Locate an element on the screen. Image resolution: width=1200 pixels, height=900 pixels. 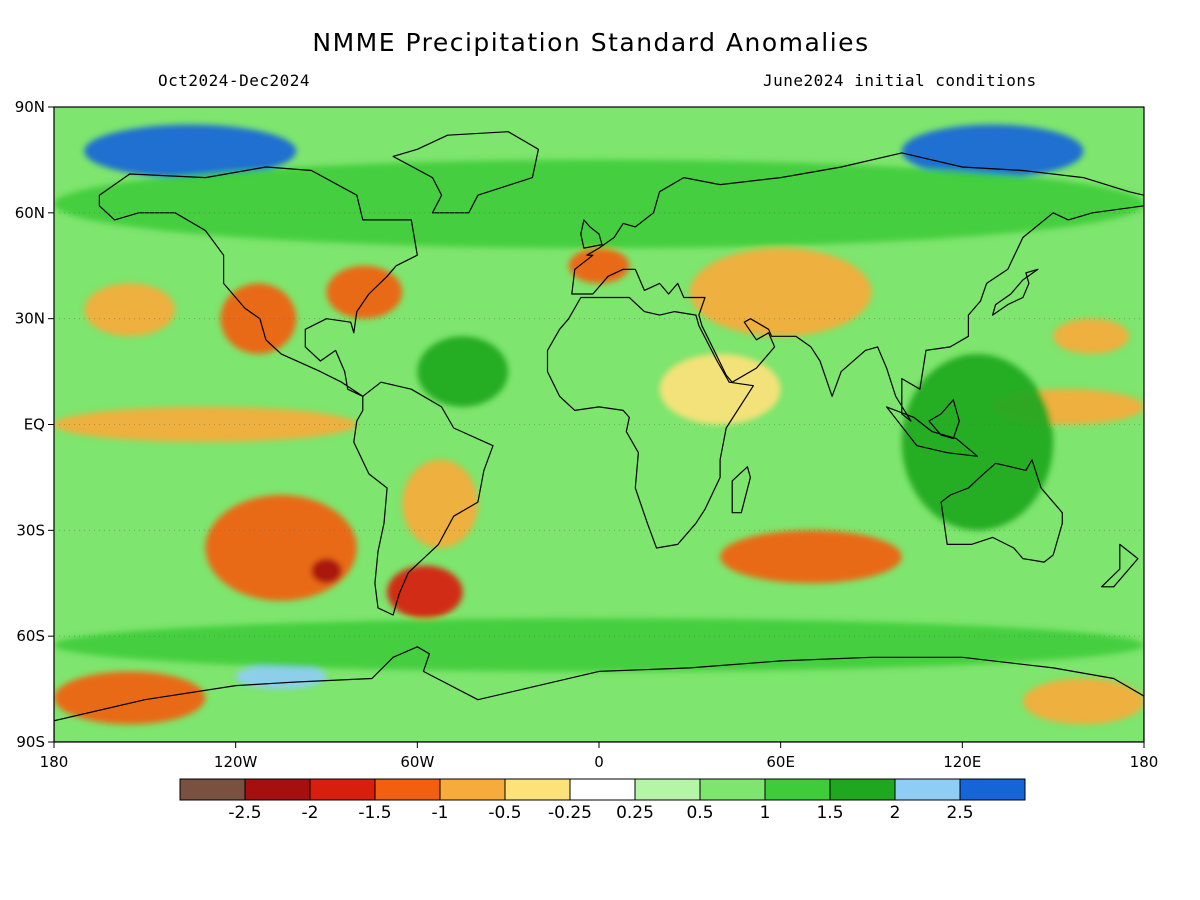
coastline-new-zealand is located at coordinates (1120, 565).